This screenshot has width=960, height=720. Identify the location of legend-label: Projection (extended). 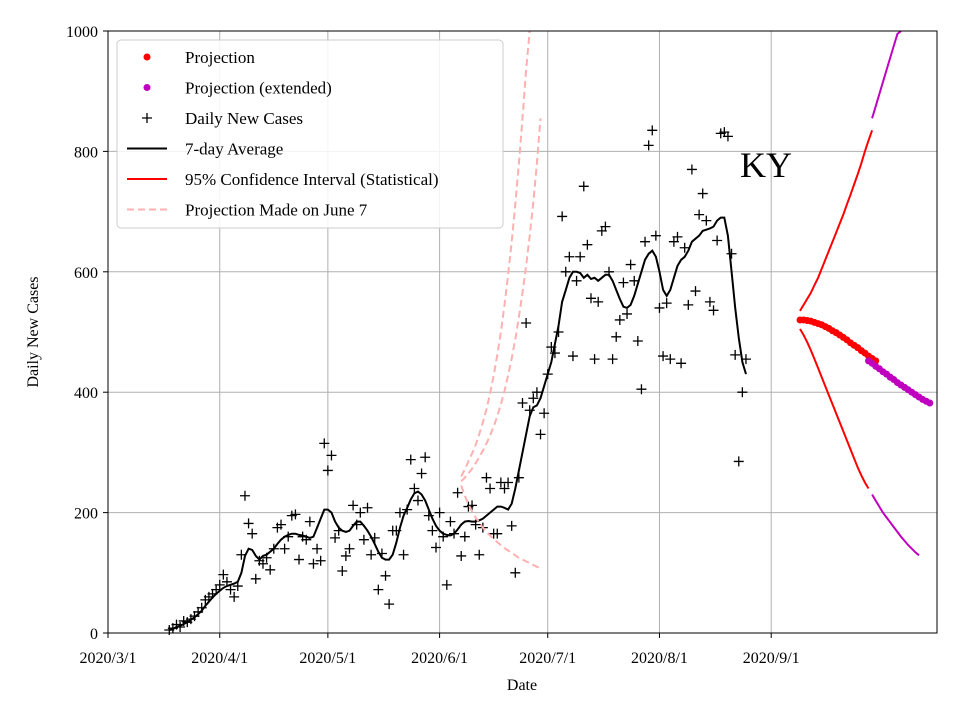
(258, 88).